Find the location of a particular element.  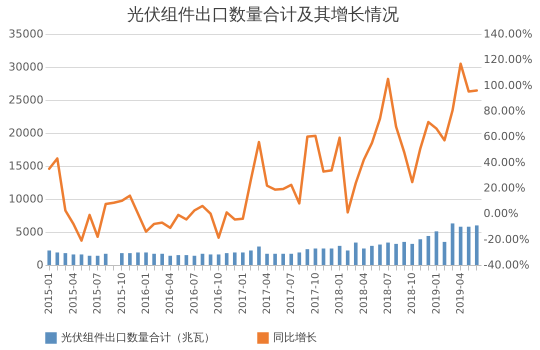

y-tick-label: 25000 is located at coordinates (26, 100).